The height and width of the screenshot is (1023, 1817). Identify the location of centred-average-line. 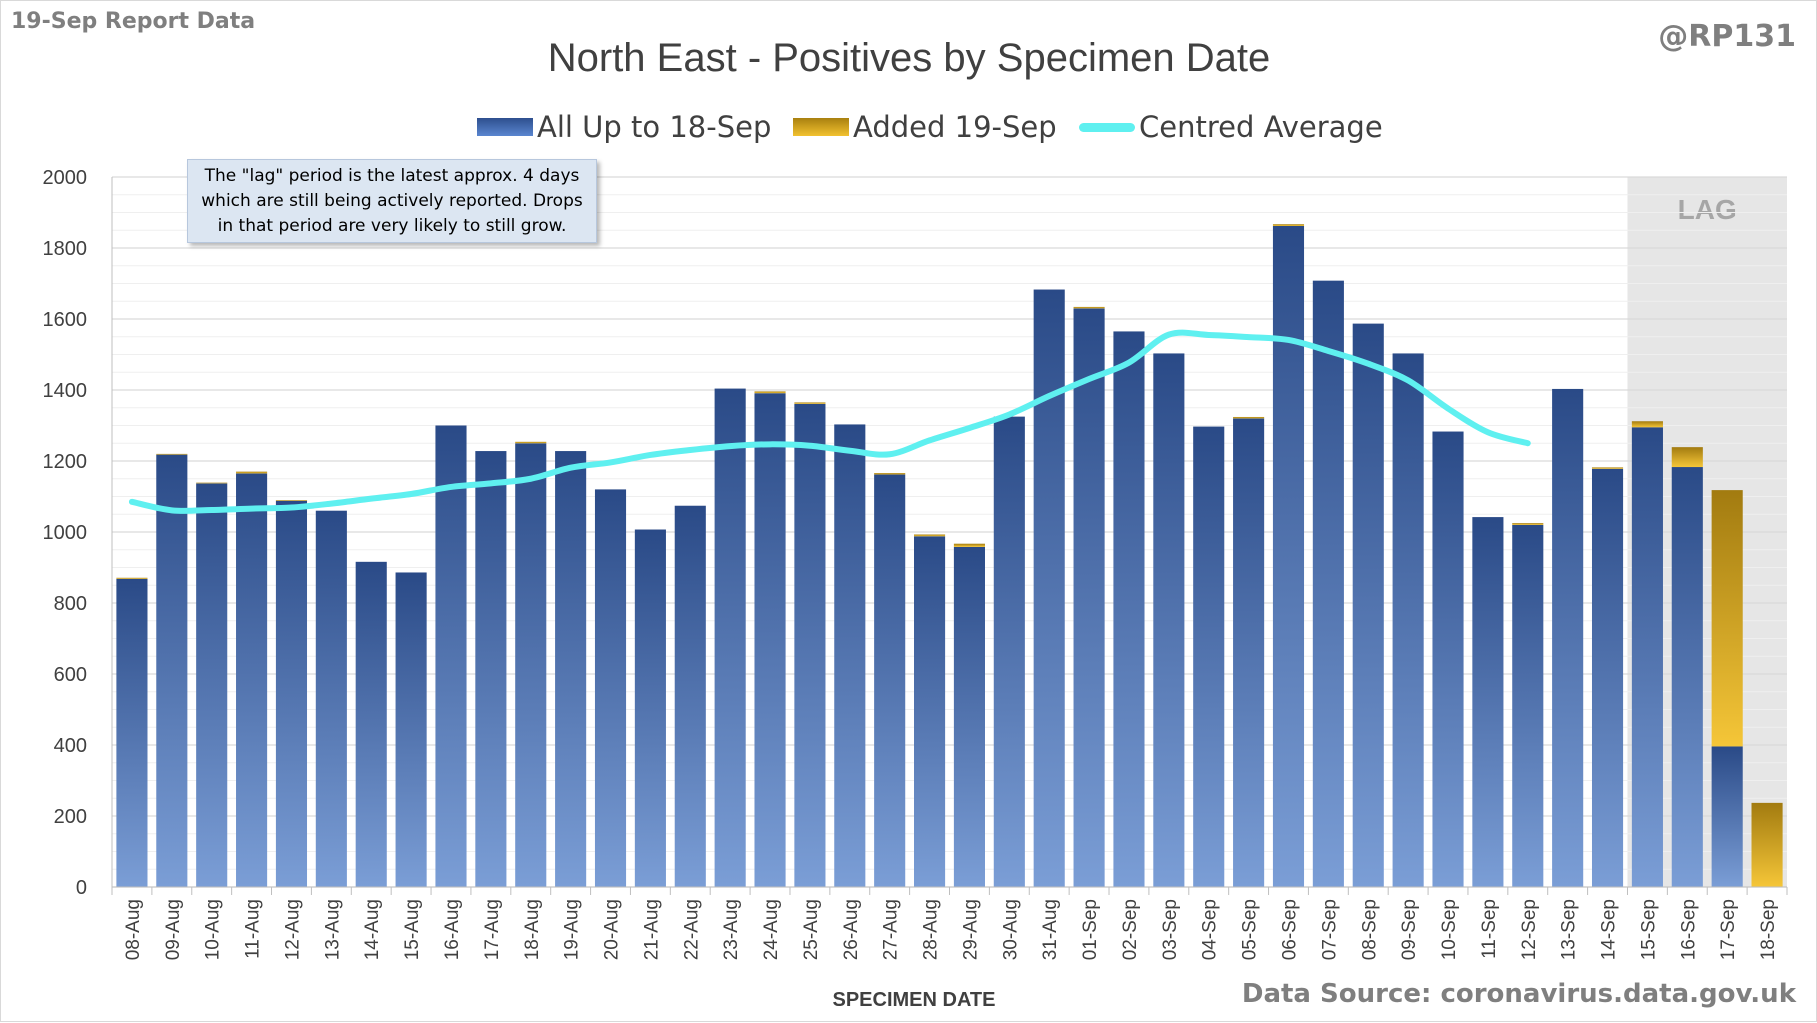
(829, 421).